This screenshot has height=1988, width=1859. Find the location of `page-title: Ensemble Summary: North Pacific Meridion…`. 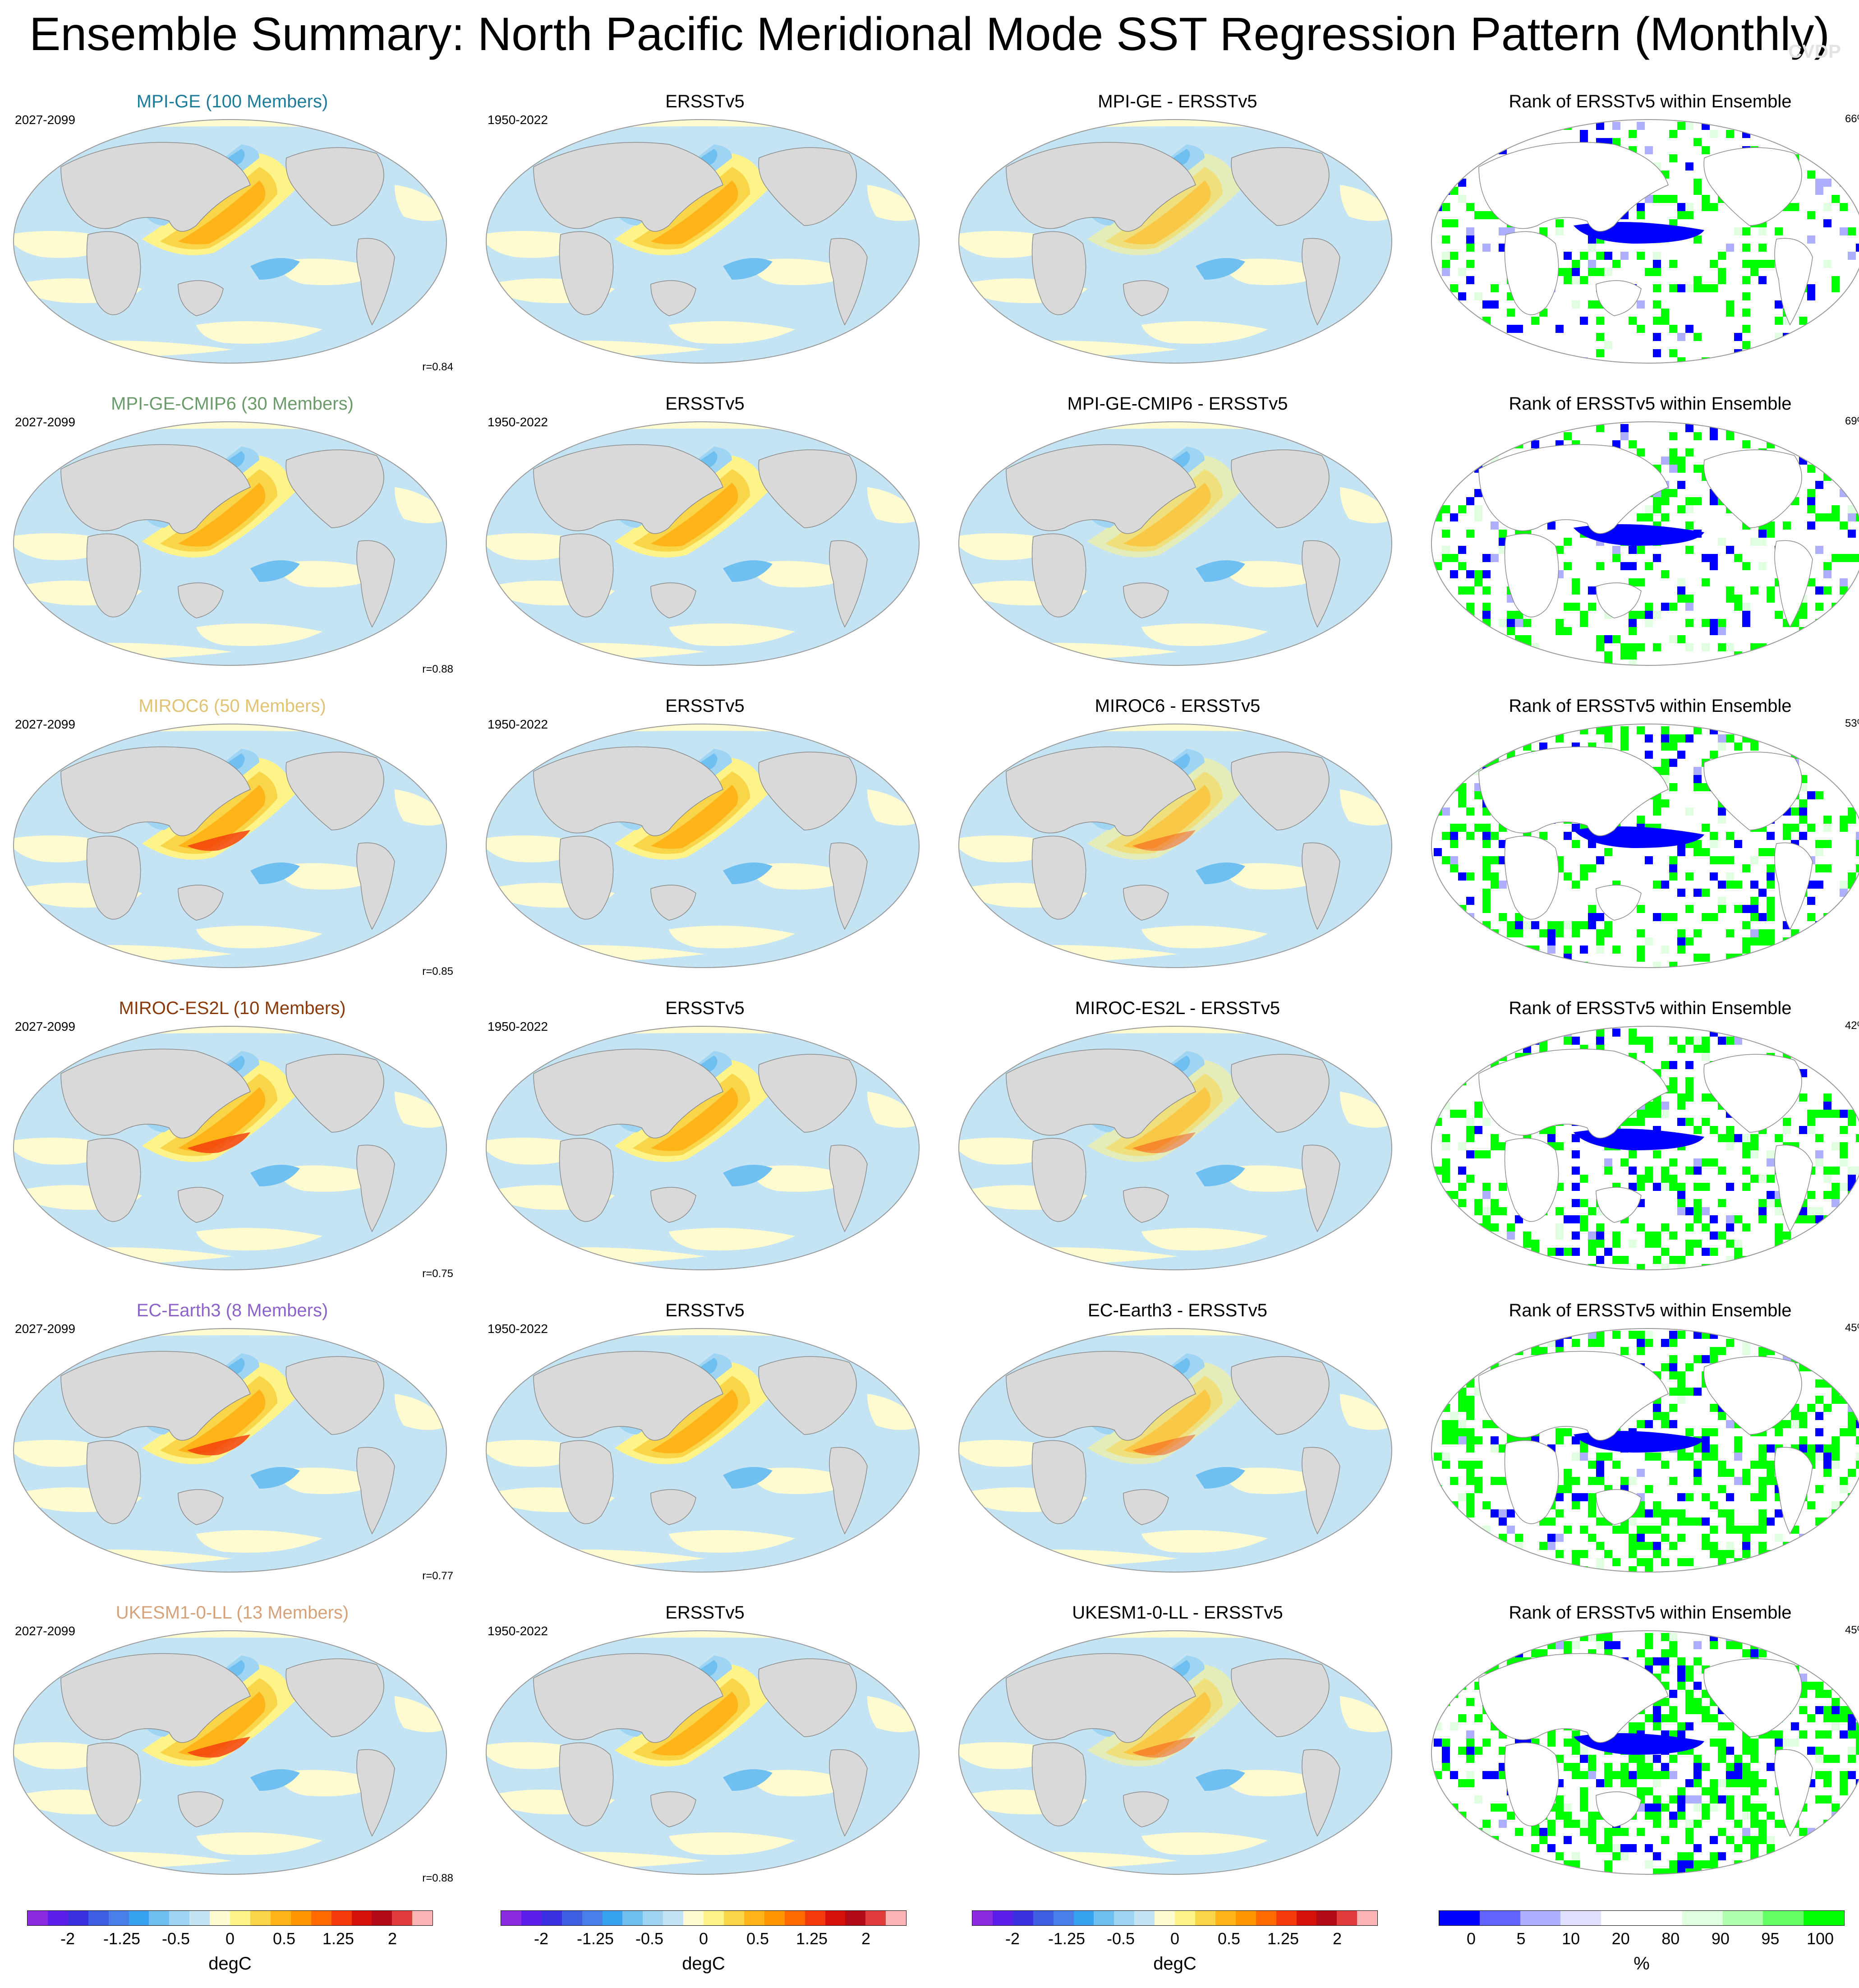

page-title: Ensemble Summary: North Pacific Meridion… is located at coordinates (929, 34).